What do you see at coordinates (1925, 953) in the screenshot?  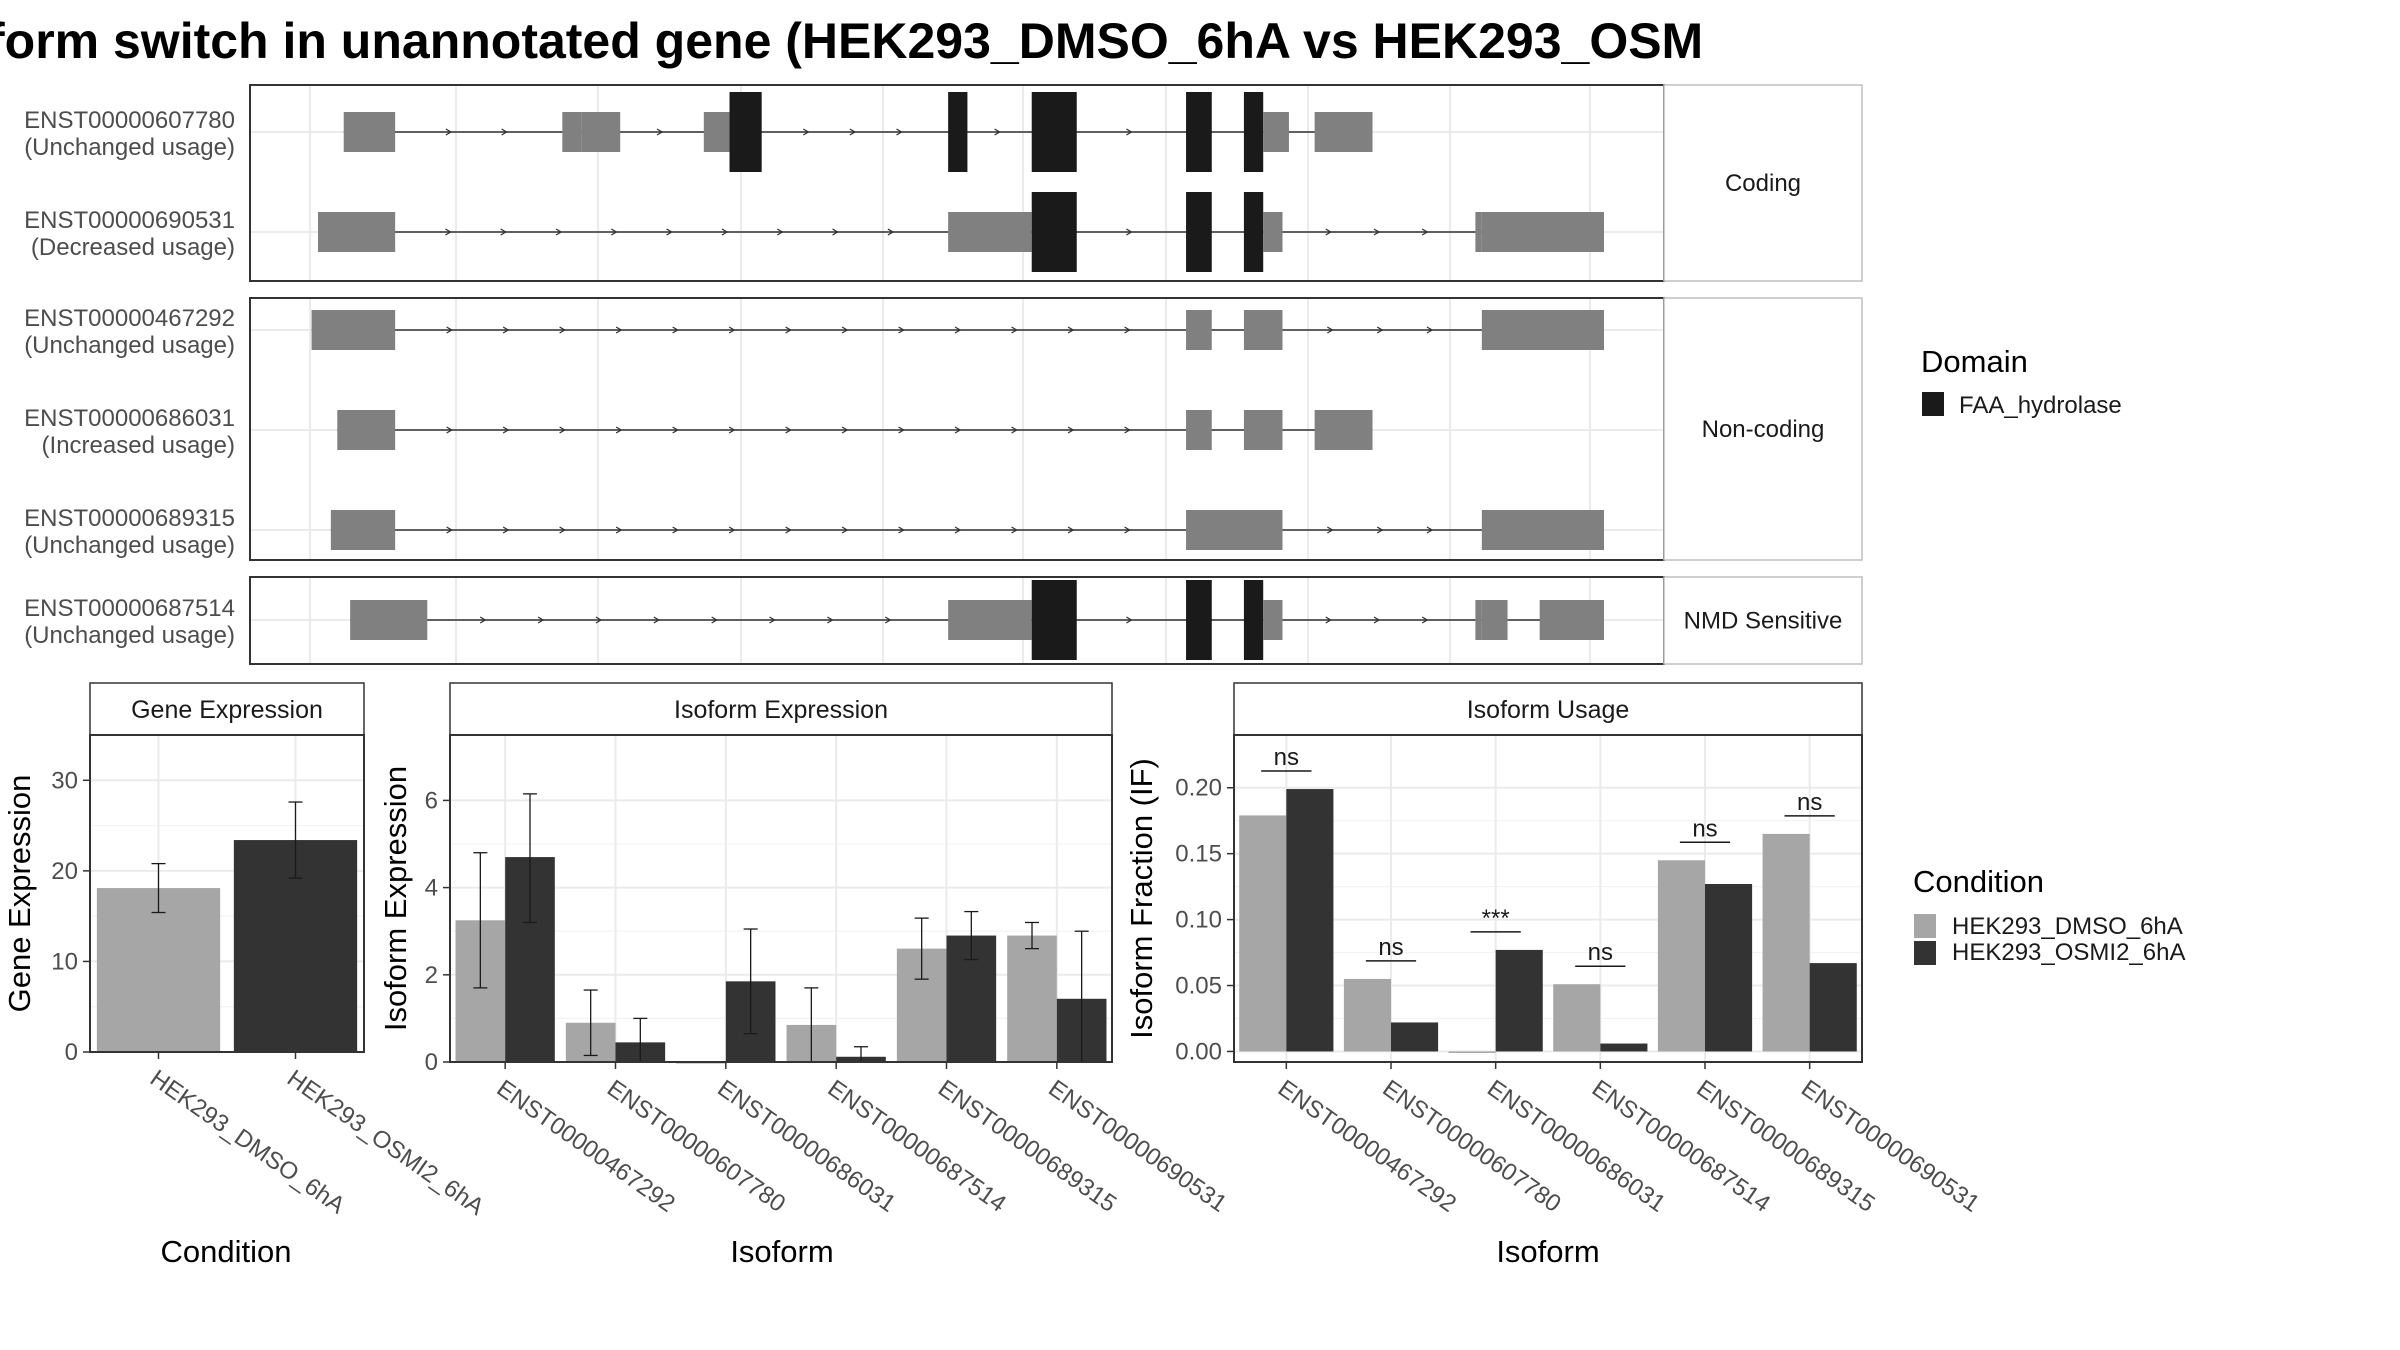 I see `condition-legend-key-osmi` at bounding box center [1925, 953].